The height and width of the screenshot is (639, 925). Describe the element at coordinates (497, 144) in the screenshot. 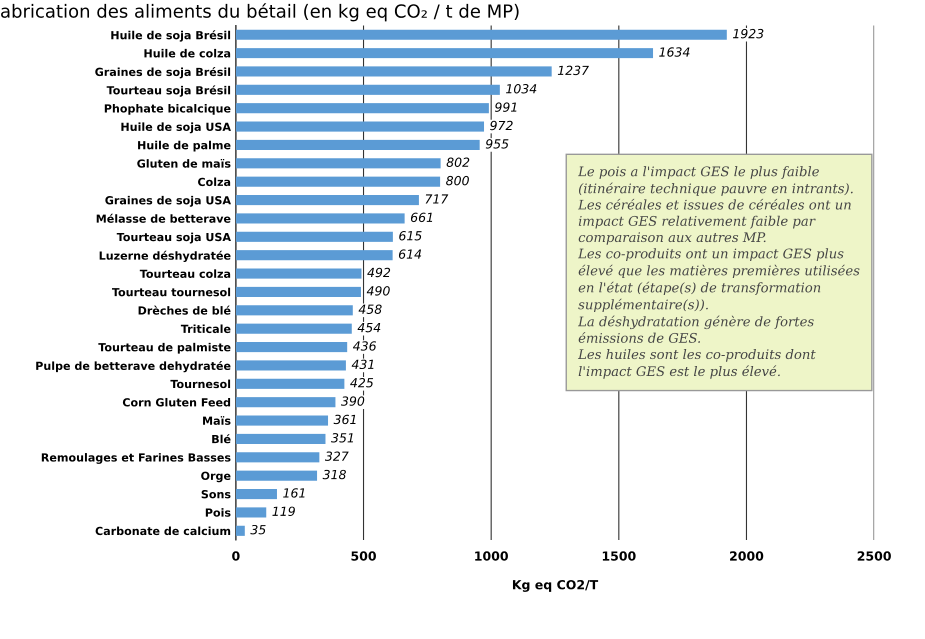

I see `data-label: 955` at that location.